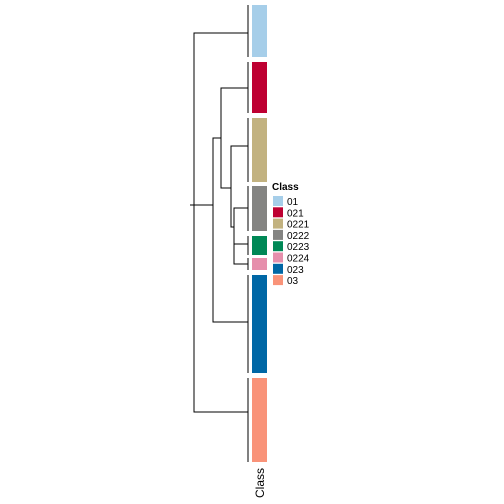 This screenshot has height=504, width=504. What do you see at coordinates (298, 259) in the screenshot?
I see `legend-label-0224: 0224` at bounding box center [298, 259].